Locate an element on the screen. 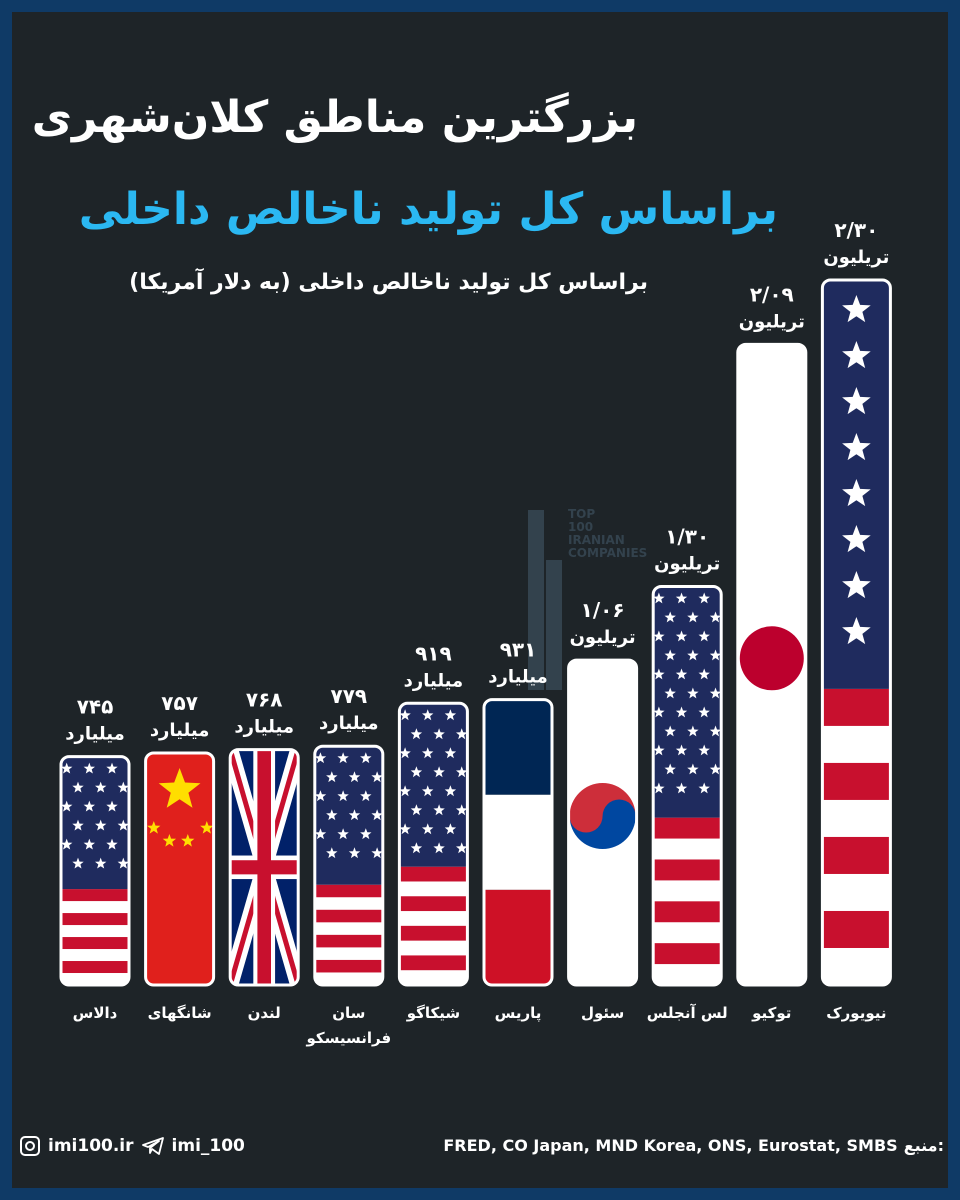 The height and width of the screenshot is (1200, 960). category-label: شانگهای is located at coordinates (180, 1013).